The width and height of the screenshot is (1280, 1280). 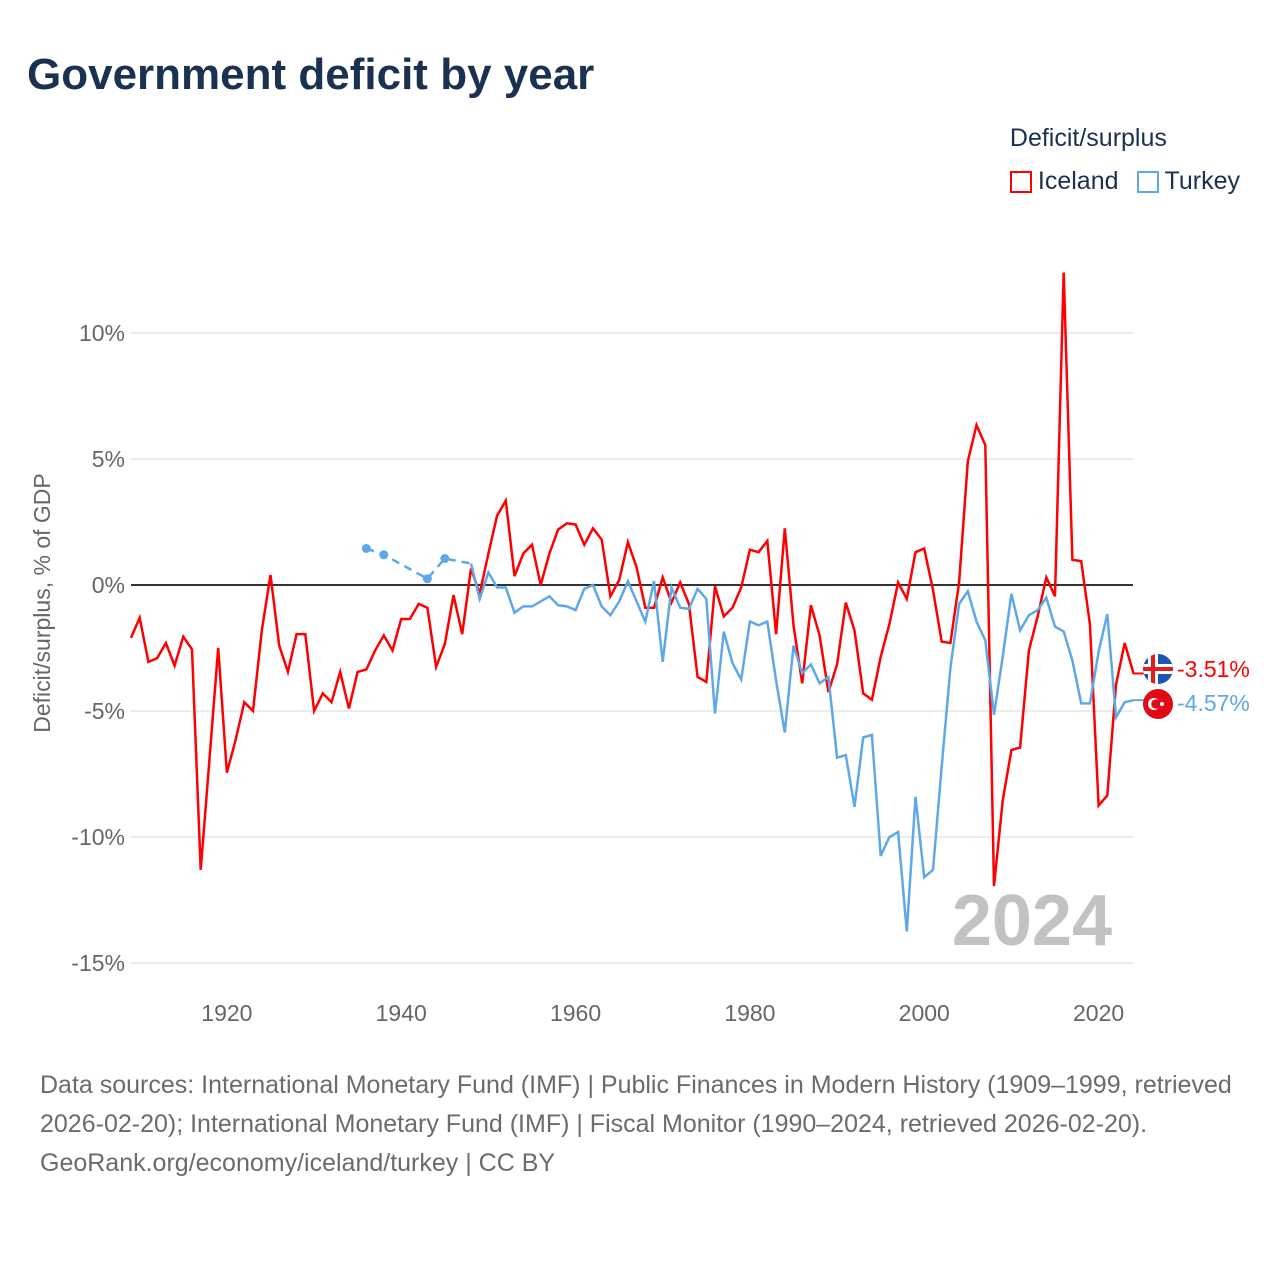 What do you see at coordinates (98, 963) in the screenshot?
I see `y-tick-label: -15%` at bounding box center [98, 963].